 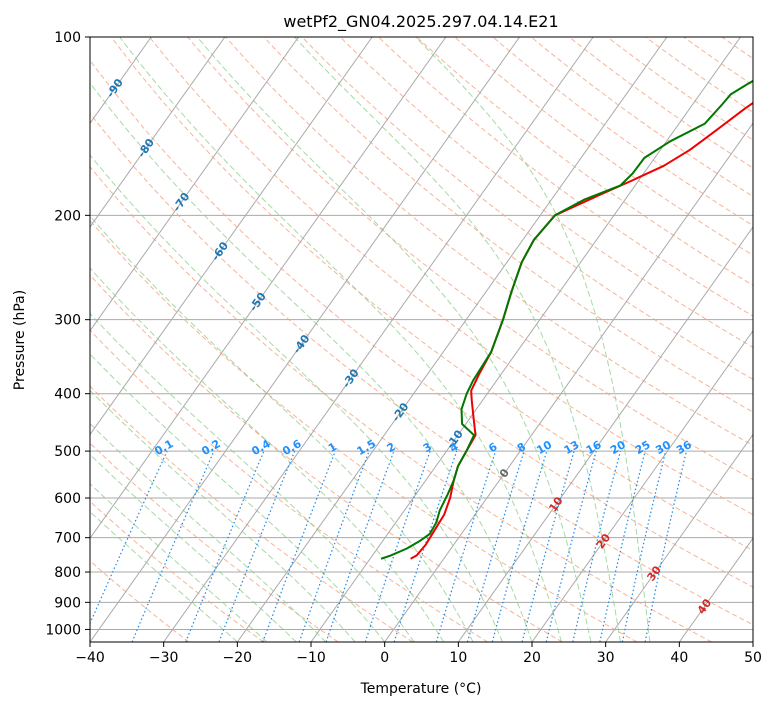 I want to click on x-tick-label: −10, so click(x=311, y=658).